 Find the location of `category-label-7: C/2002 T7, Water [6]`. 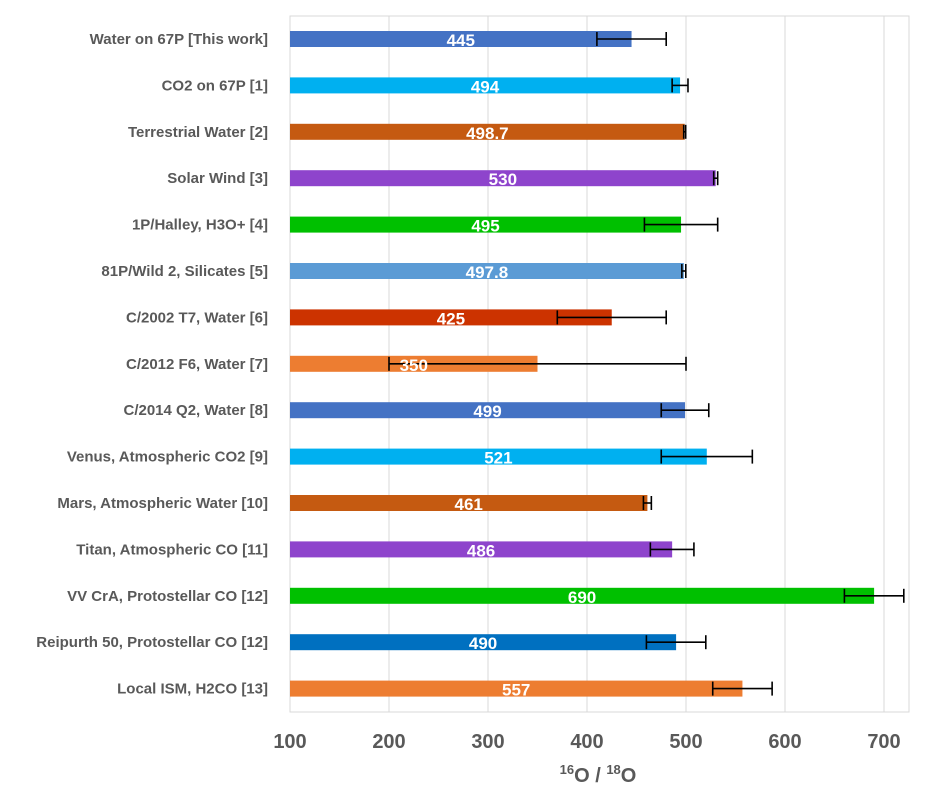

category-label-7: C/2002 T7, Water [6] is located at coordinates (197, 317).